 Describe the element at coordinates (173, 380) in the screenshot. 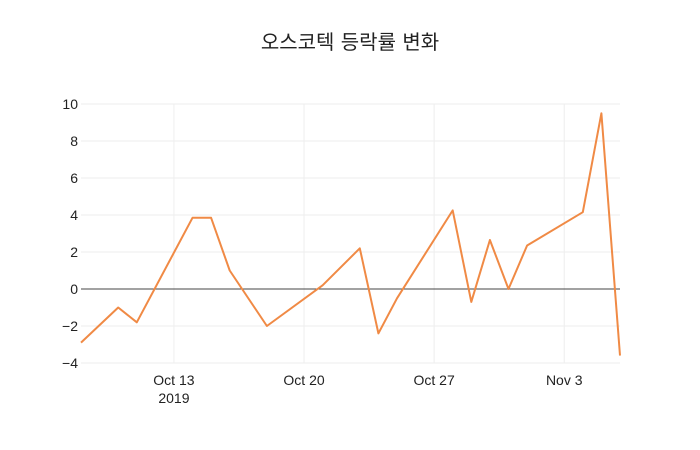

I see `x-tick-label: Oct 13` at that location.